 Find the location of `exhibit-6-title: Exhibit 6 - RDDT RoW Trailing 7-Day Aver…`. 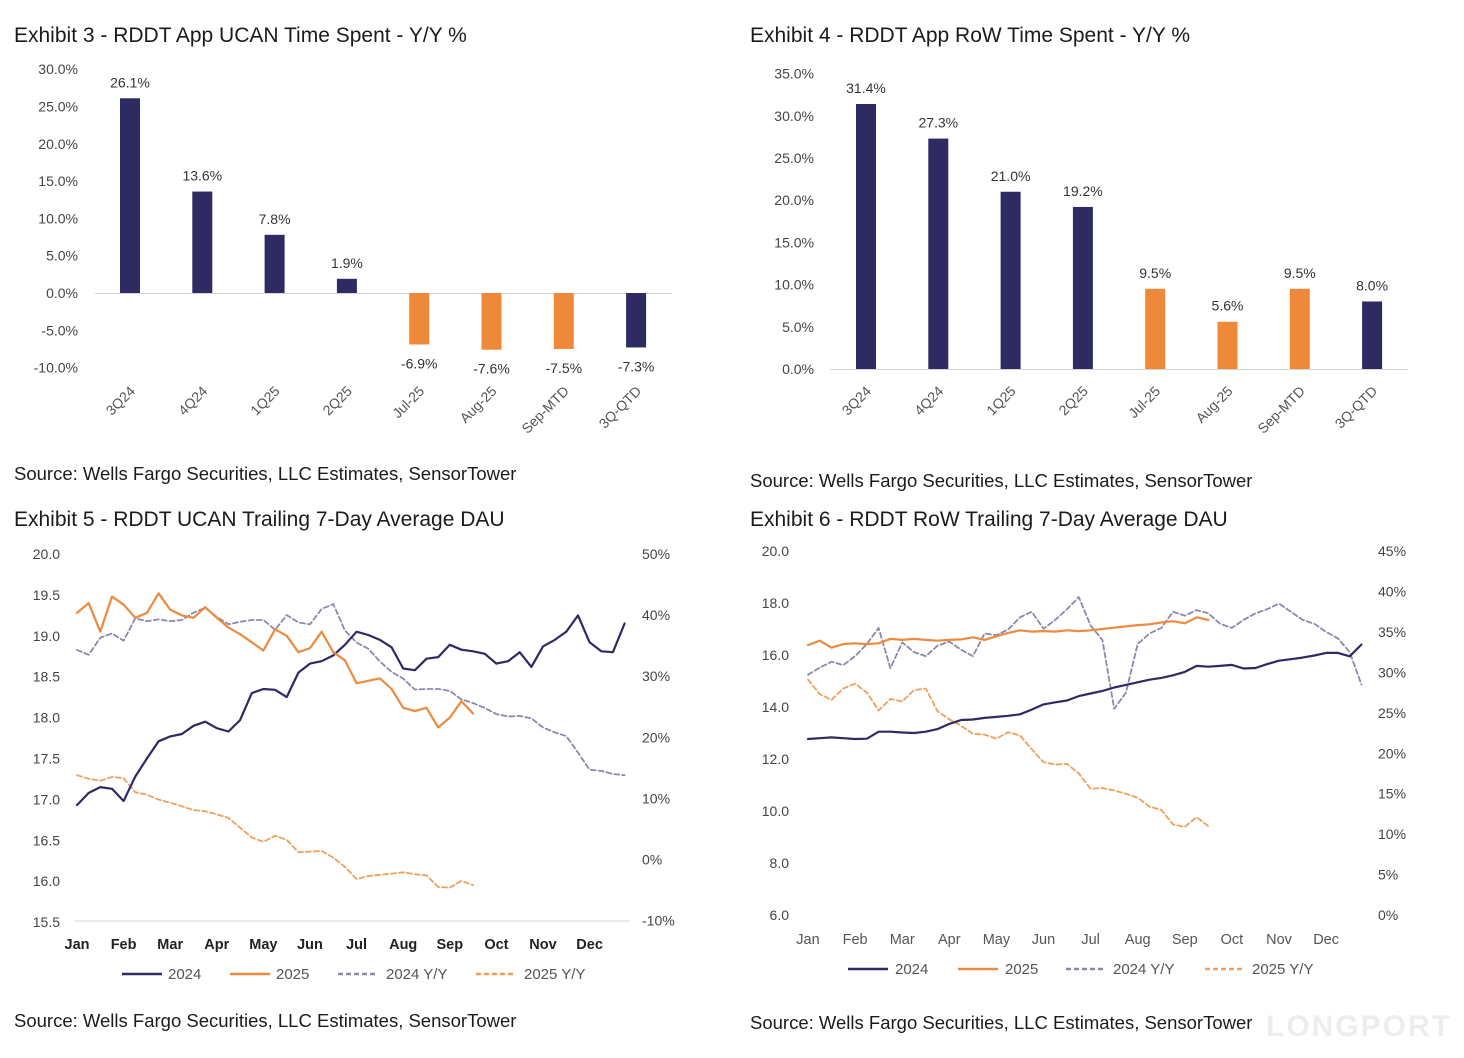

exhibit-6-title: Exhibit 6 - RDDT RoW Trailing 7-Day Aver… is located at coordinates (989, 519).